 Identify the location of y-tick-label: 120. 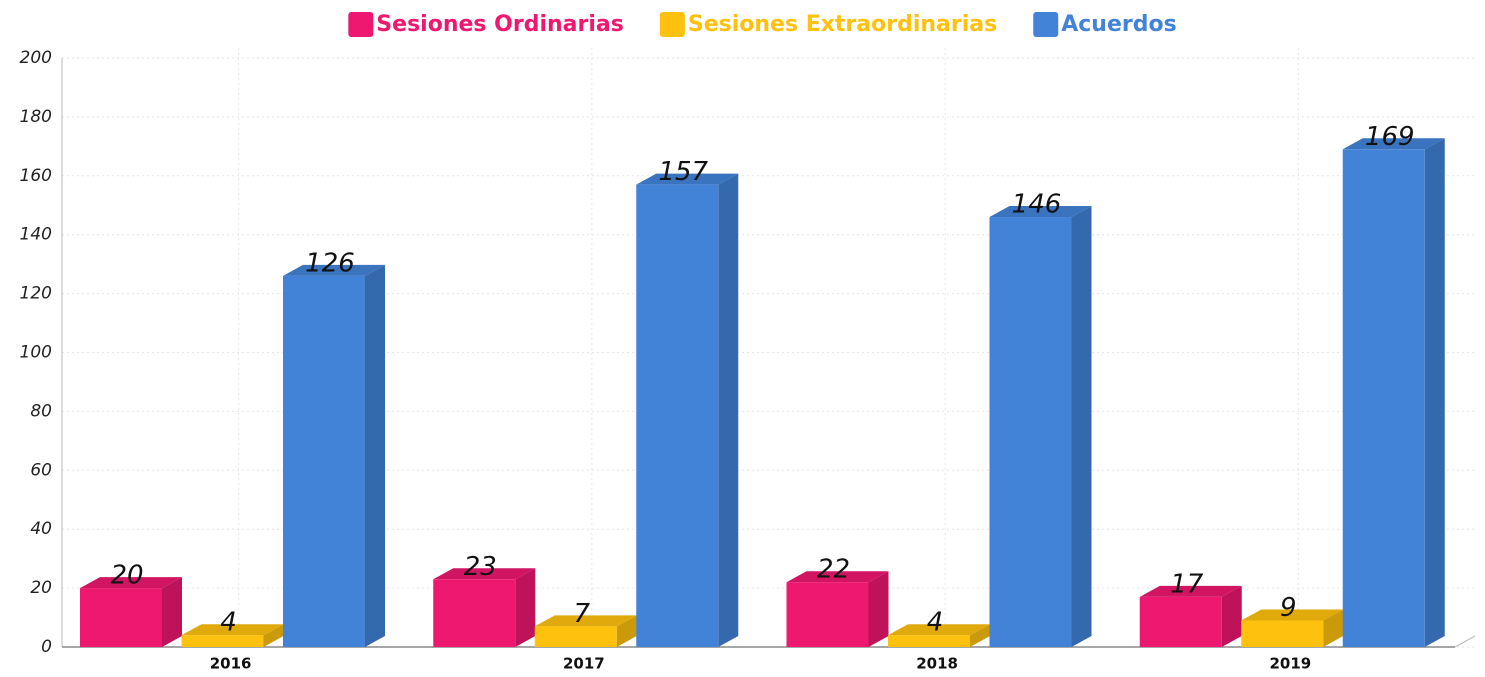
(36, 294).